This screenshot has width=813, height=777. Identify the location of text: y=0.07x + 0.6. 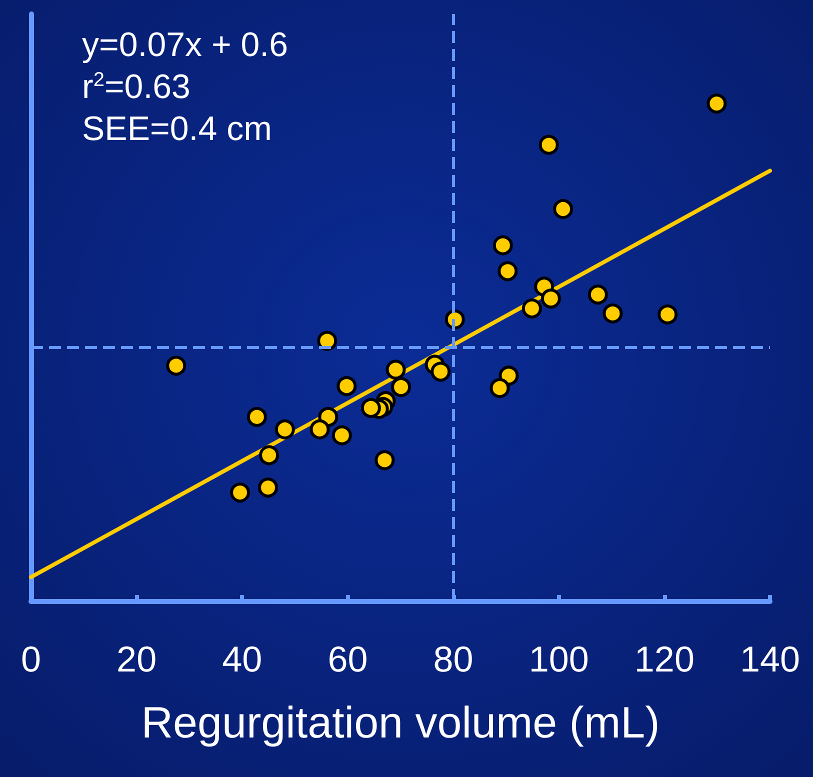
(185, 45).